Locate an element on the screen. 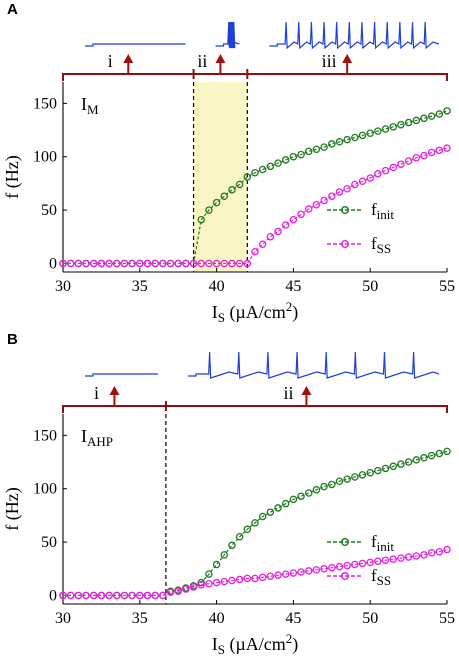 This screenshot has width=459, height=659. x-label-sup: 2 is located at coordinates (289, 638).